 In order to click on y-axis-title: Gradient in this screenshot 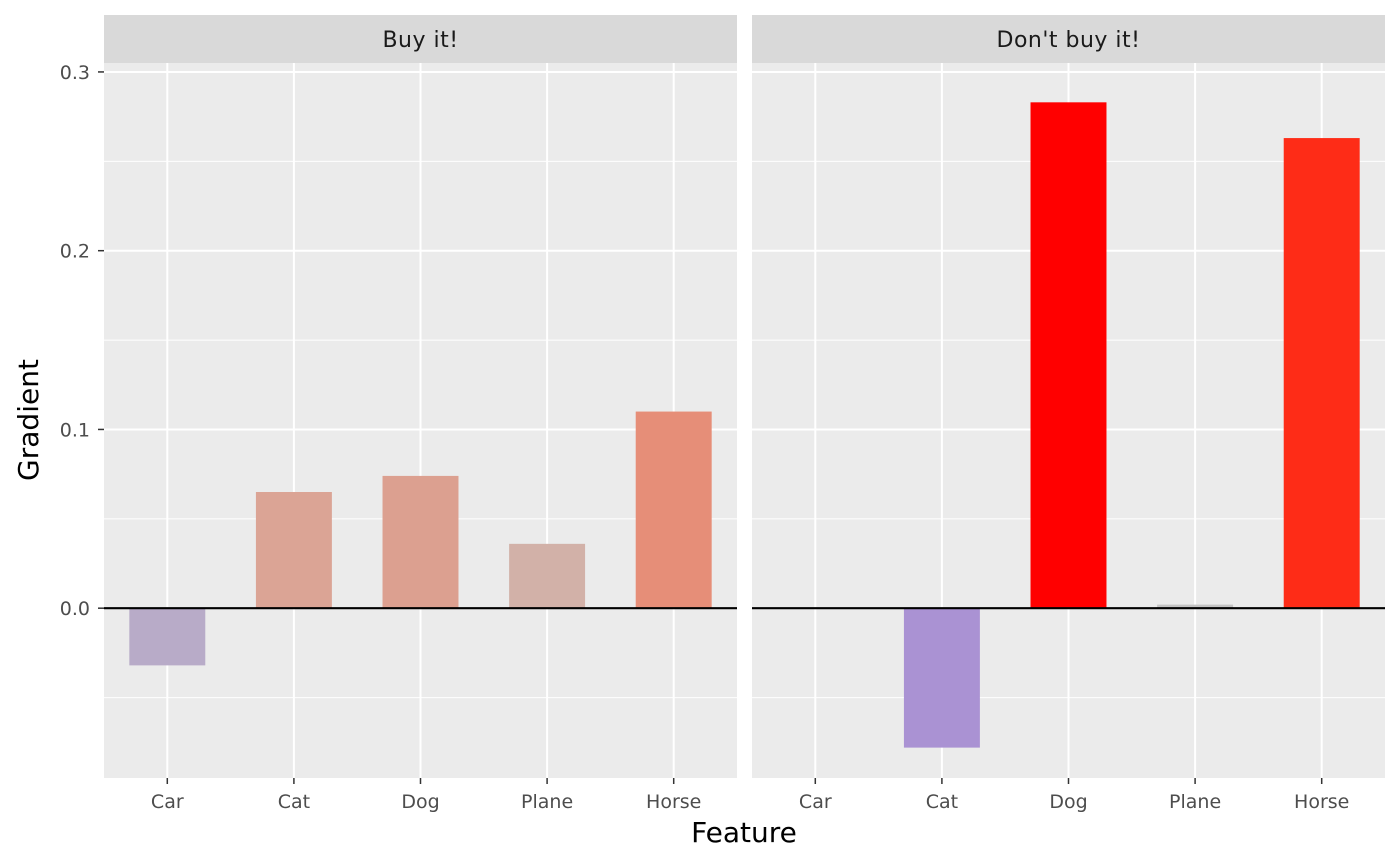, I will do `click(28, 420)`.